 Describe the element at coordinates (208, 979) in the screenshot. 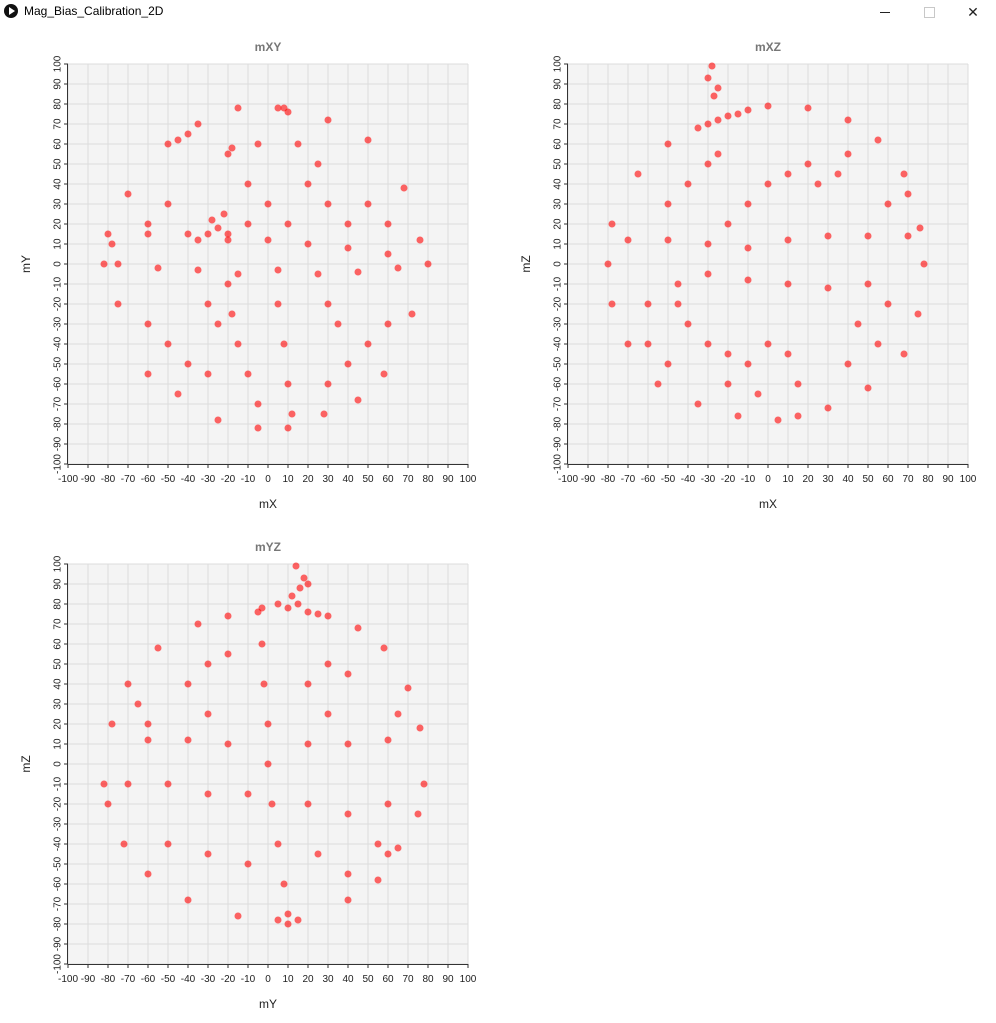

I see `x-tick-label: -30` at that location.